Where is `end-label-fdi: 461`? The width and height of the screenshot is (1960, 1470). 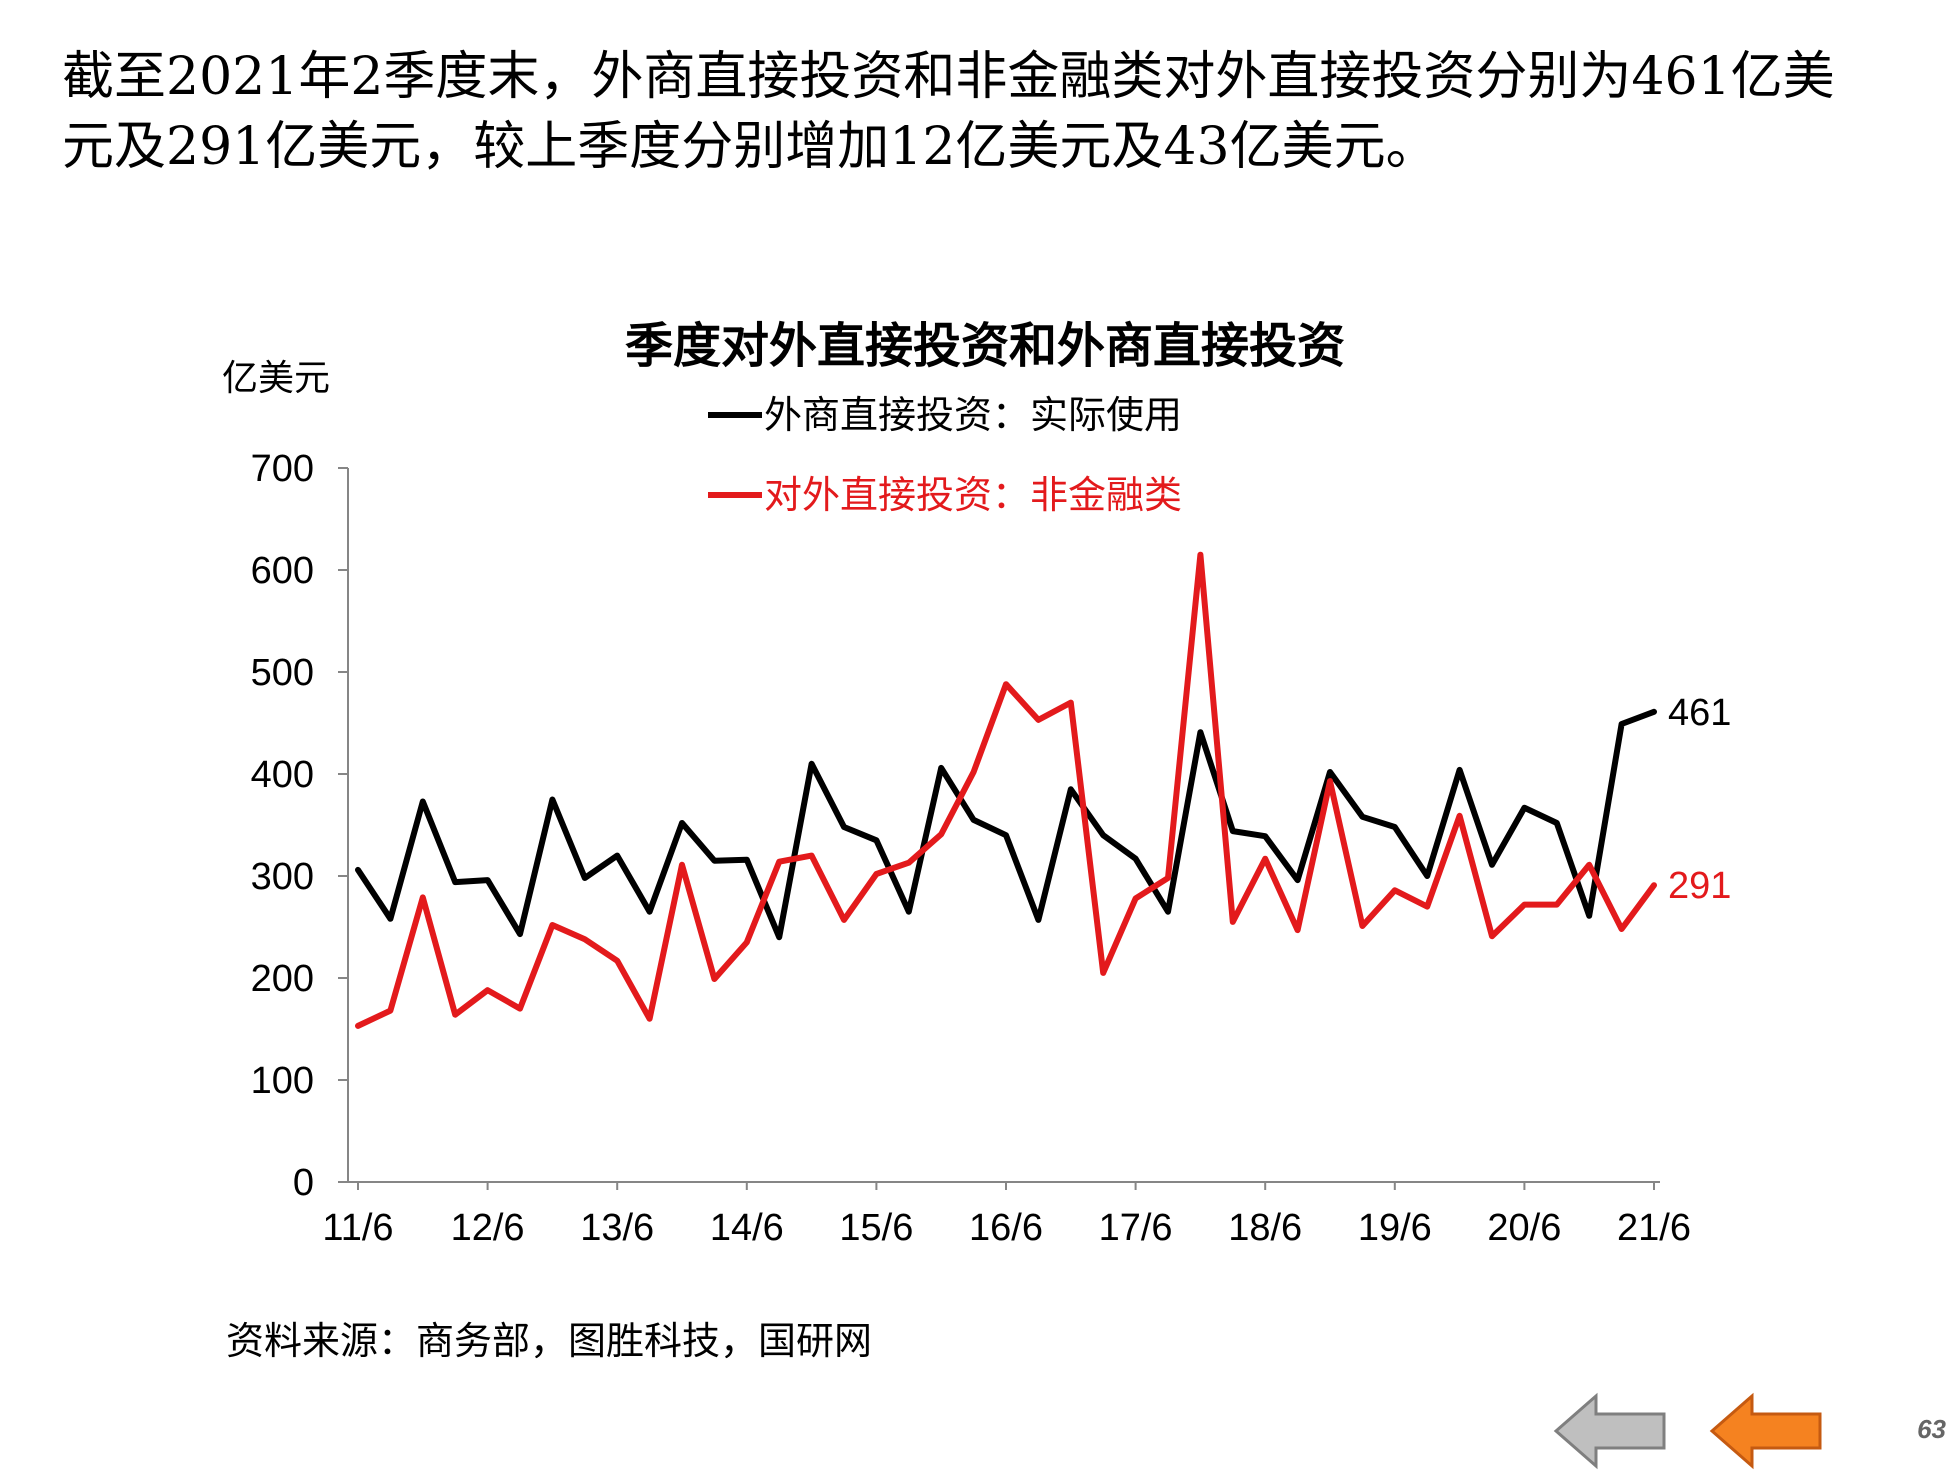 end-label-fdi: 461 is located at coordinates (1699, 713).